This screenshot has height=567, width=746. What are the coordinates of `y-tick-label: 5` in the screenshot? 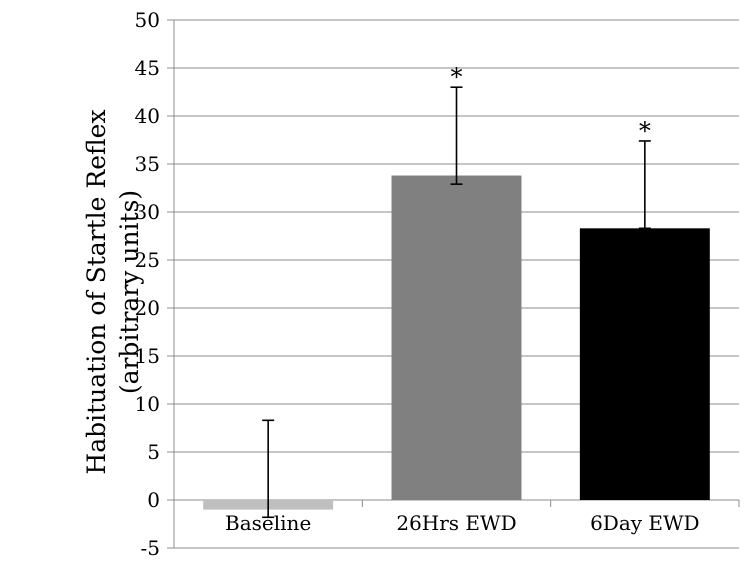 It's located at (153, 452).